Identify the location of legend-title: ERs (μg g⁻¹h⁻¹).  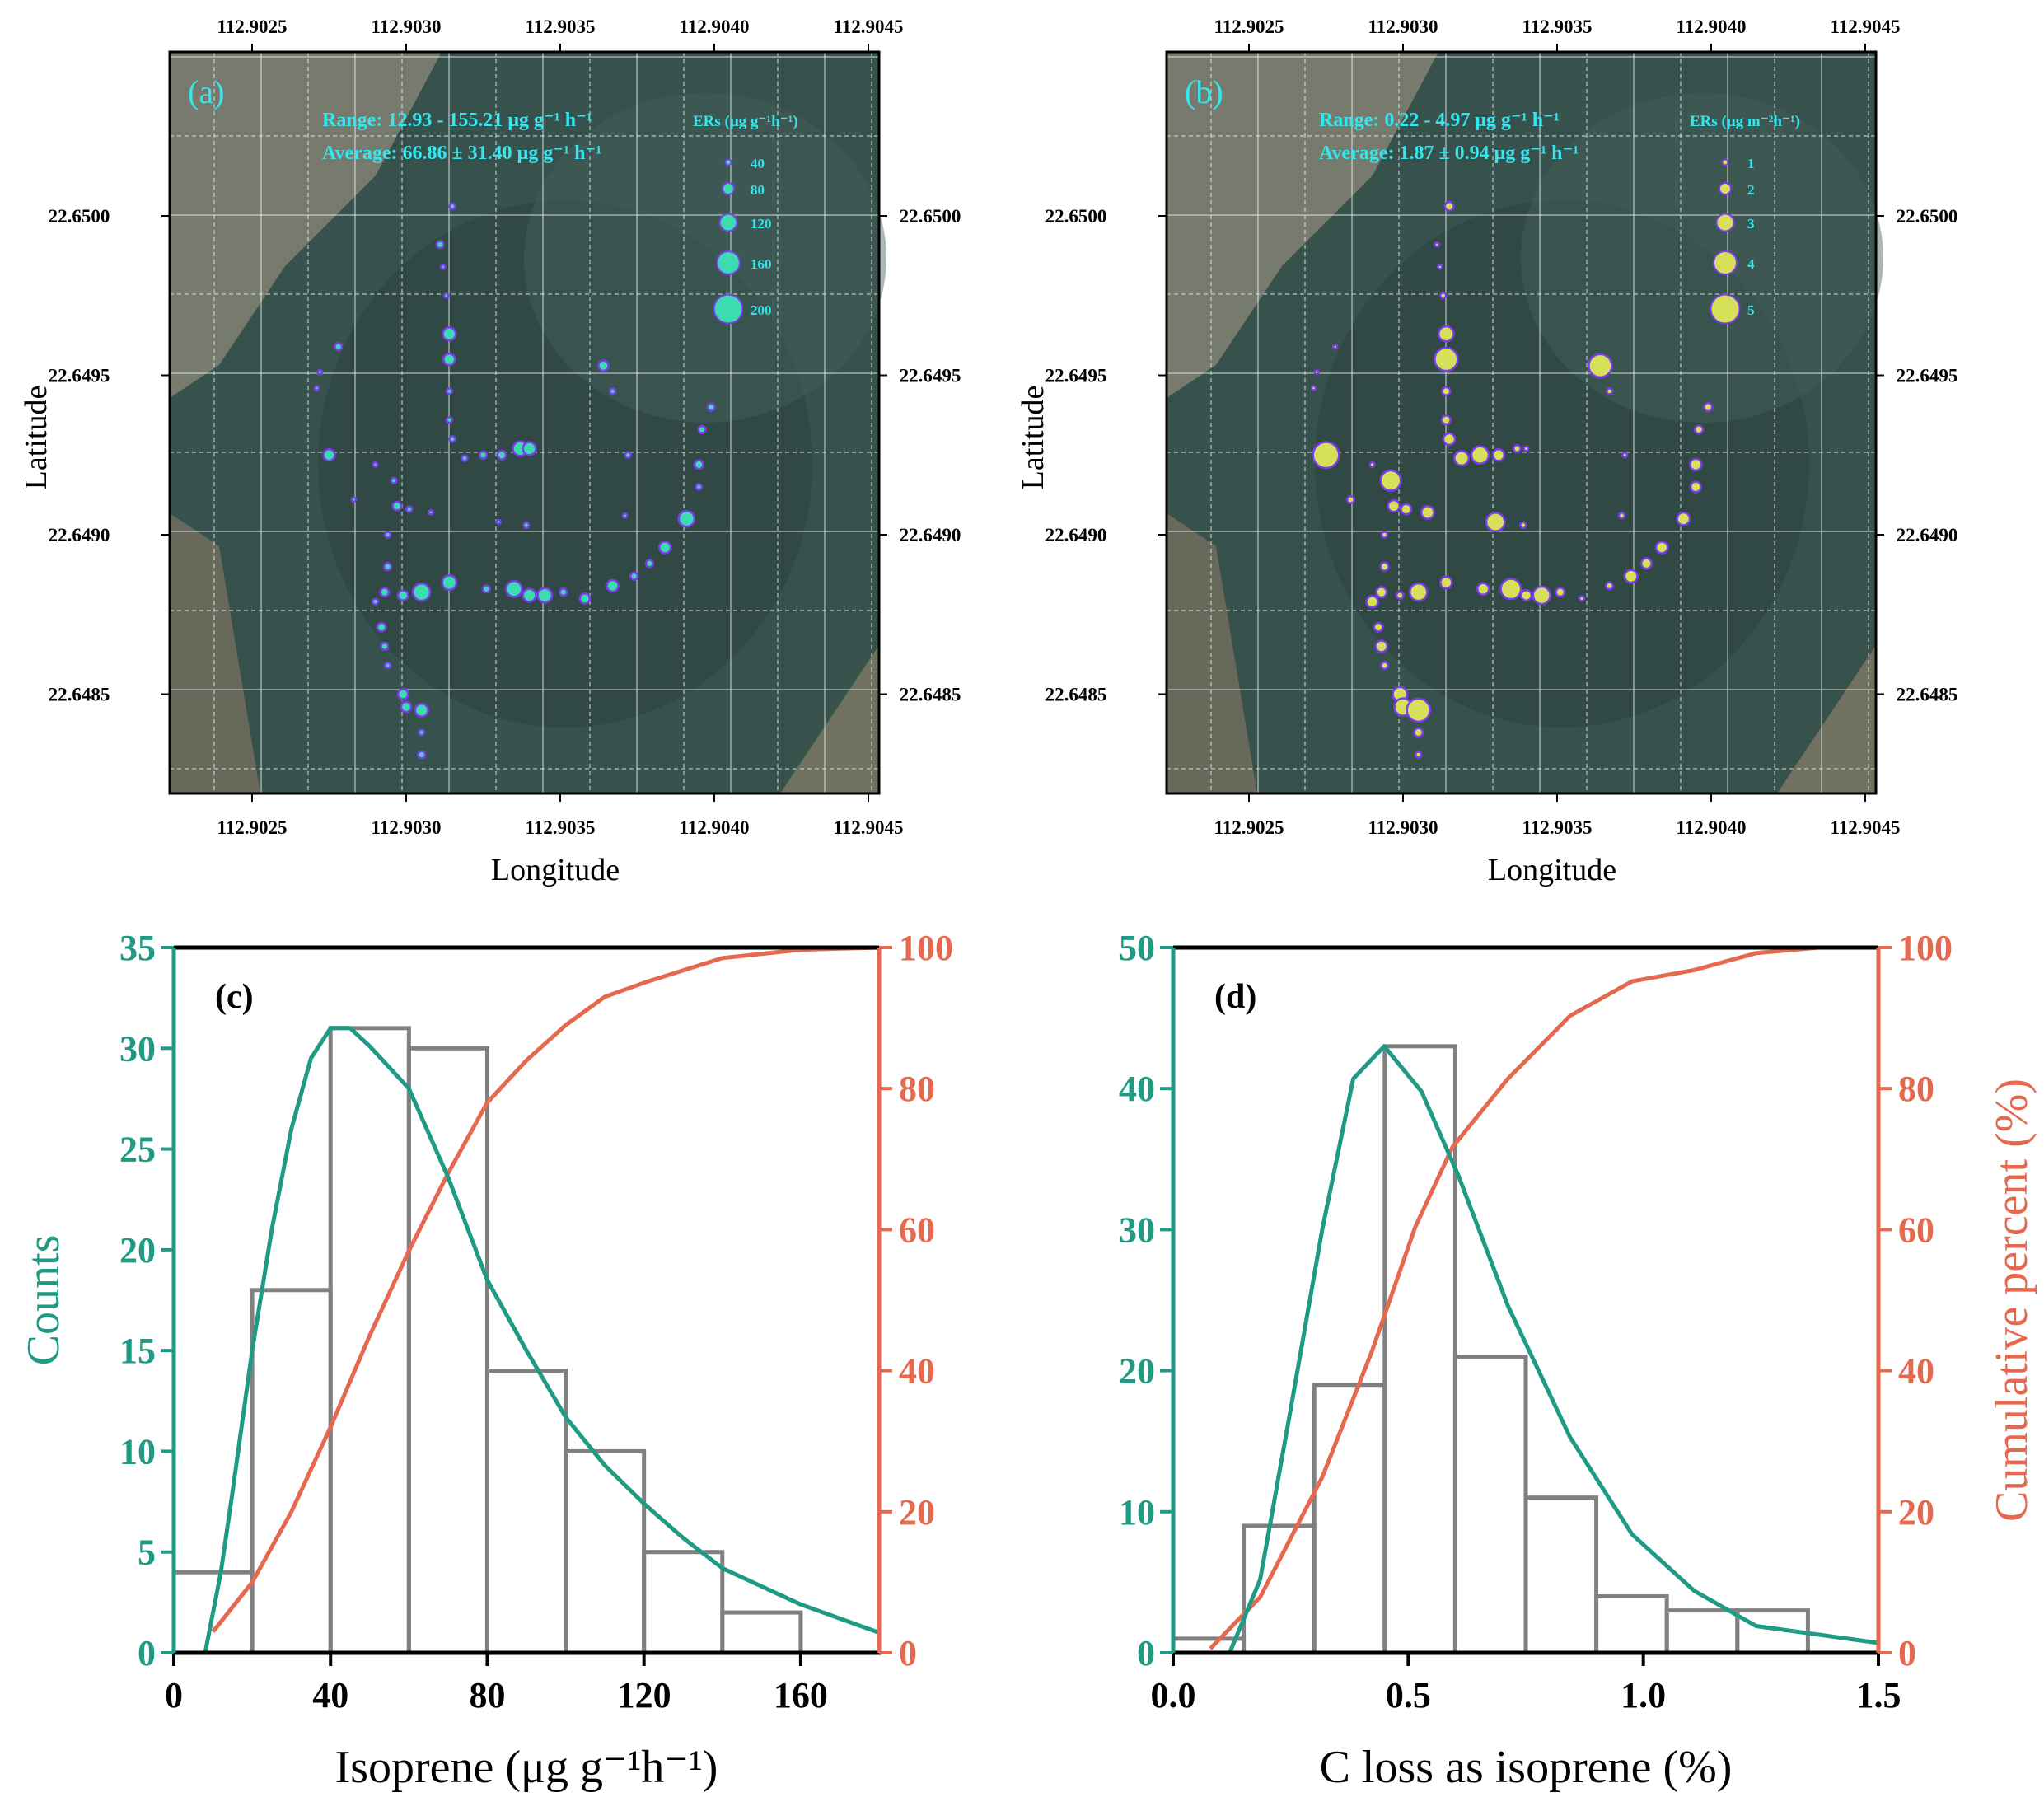
(745, 122).